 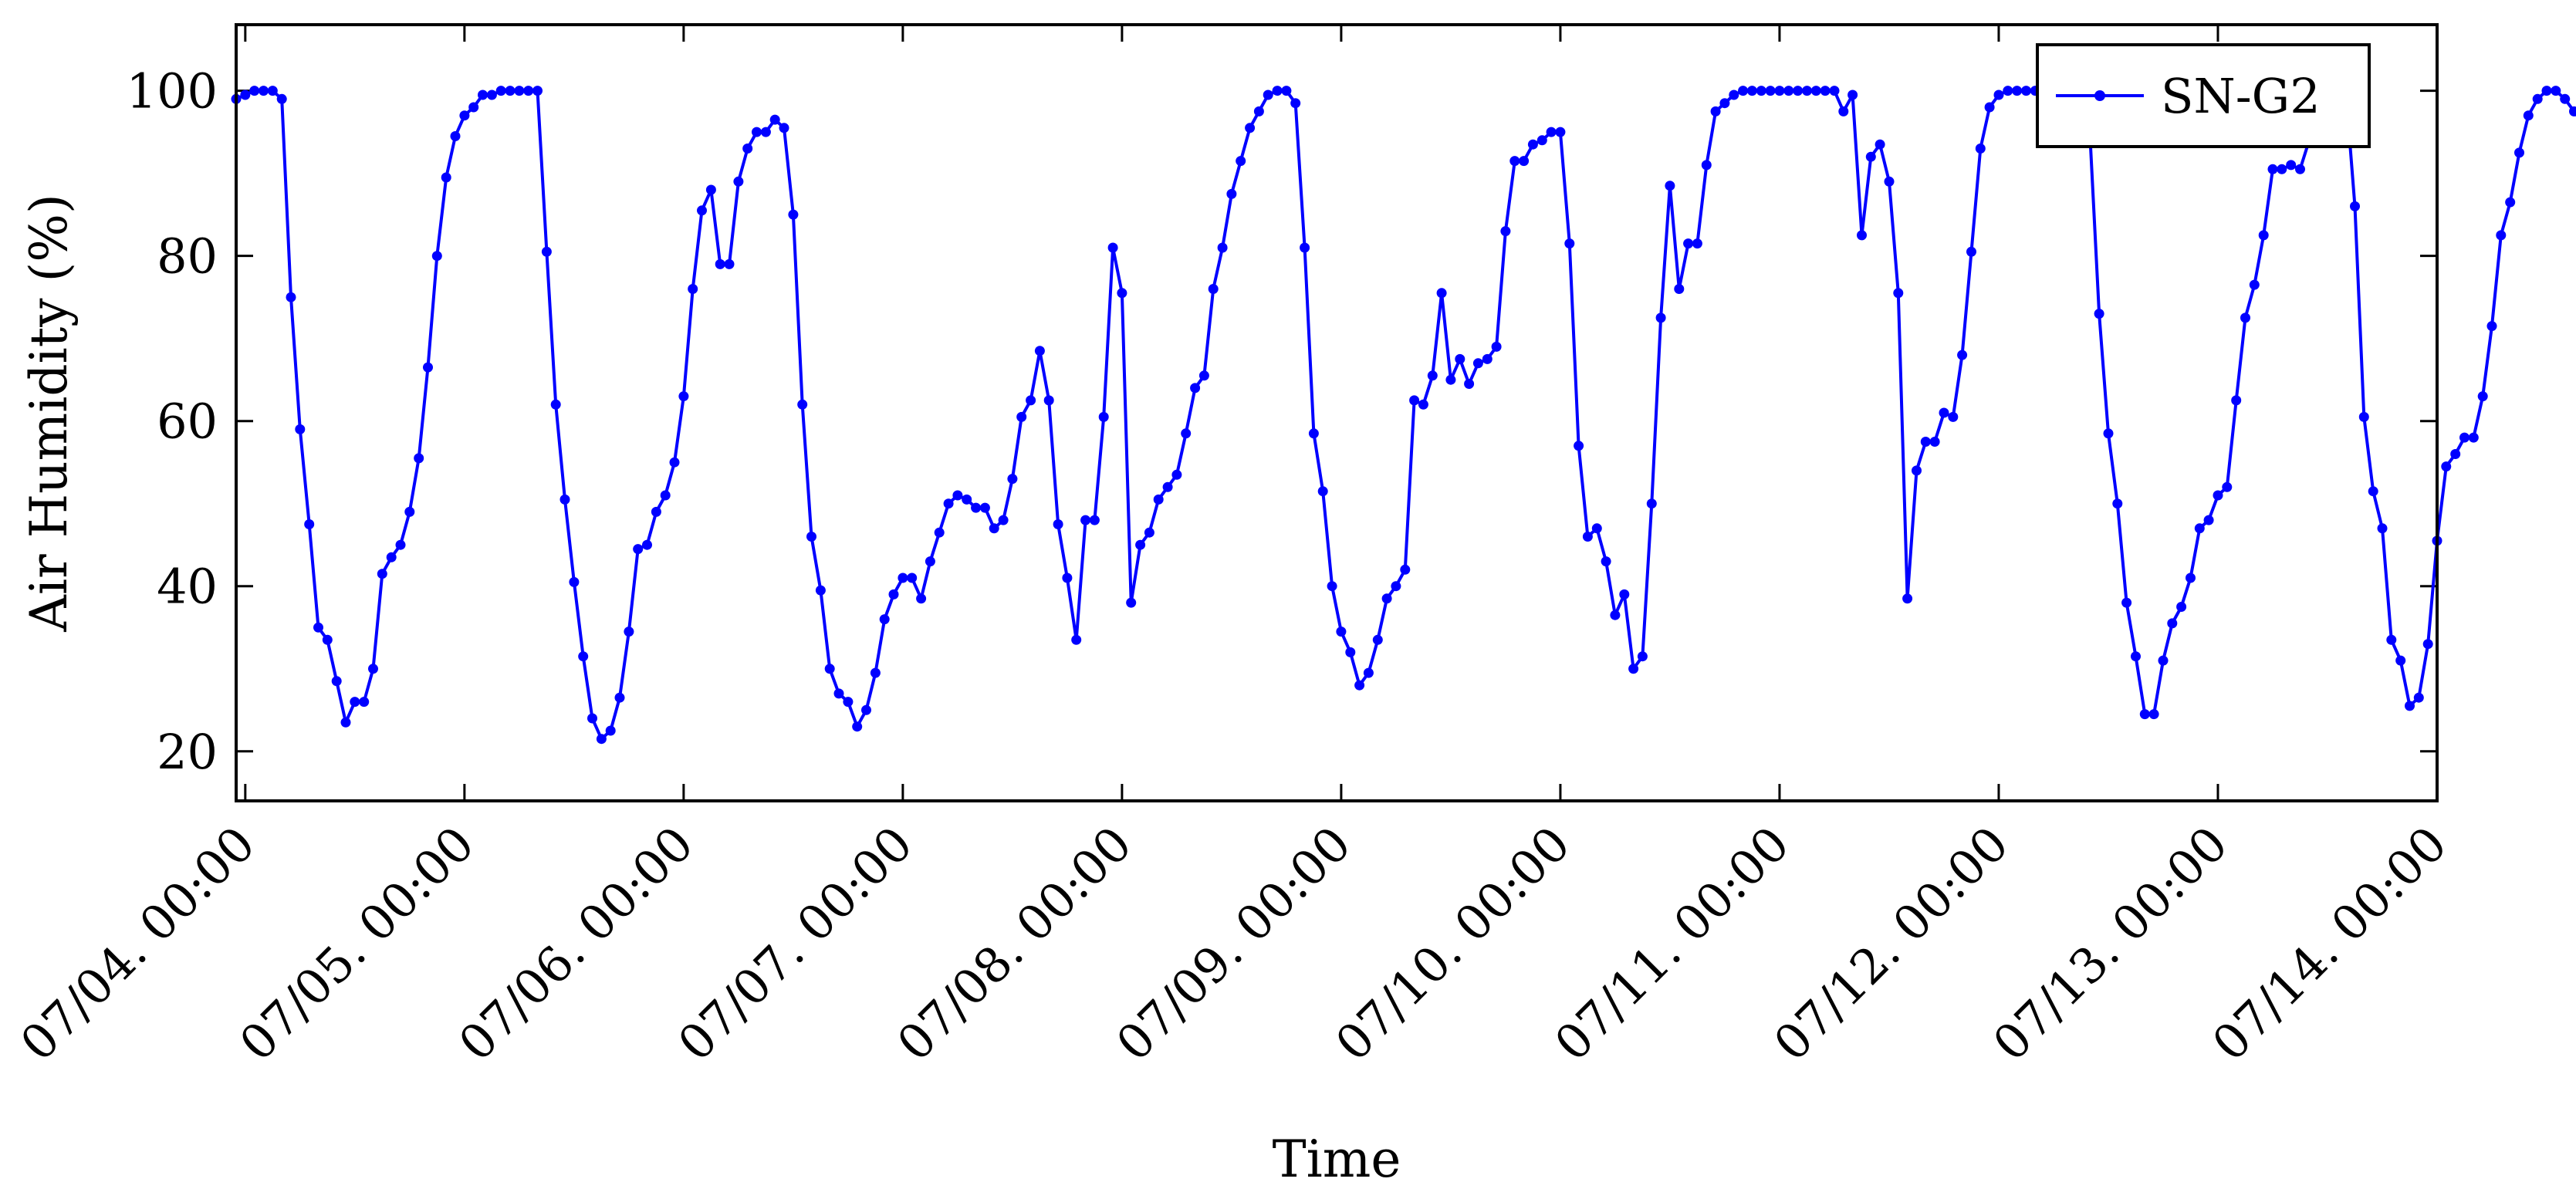 I want to click on x-tick-label: 07/07. 00:00, so click(x=795, y=944).